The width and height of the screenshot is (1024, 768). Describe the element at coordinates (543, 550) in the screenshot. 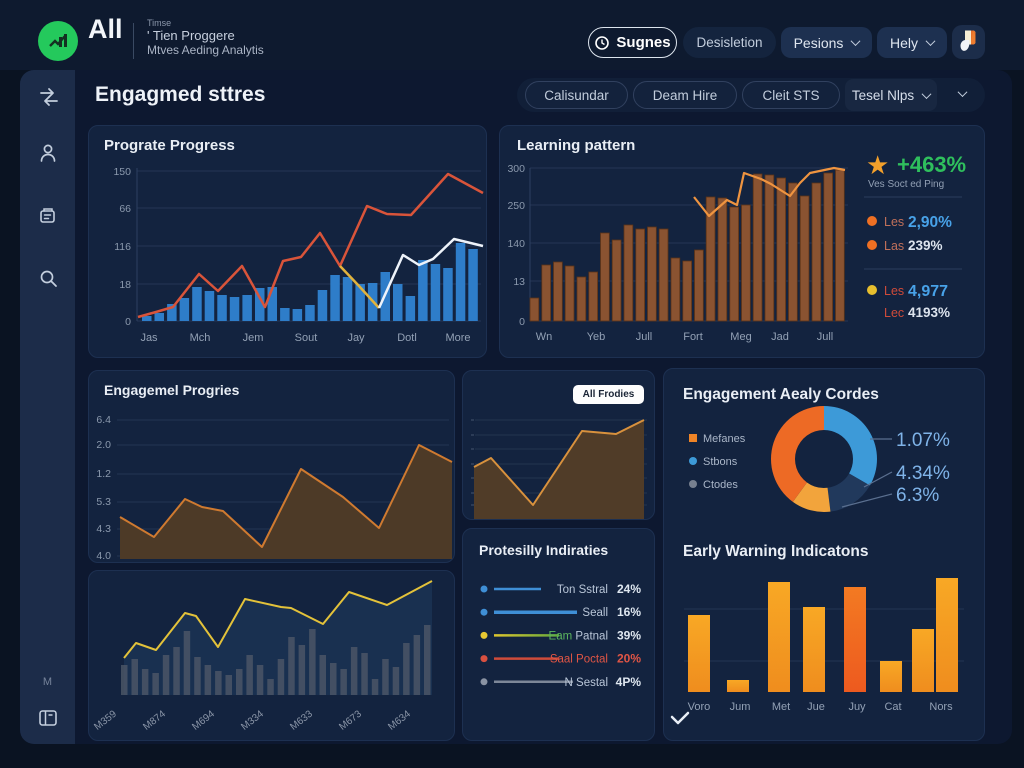

I see `svg-text: Protesilly Indiraties` at that location.